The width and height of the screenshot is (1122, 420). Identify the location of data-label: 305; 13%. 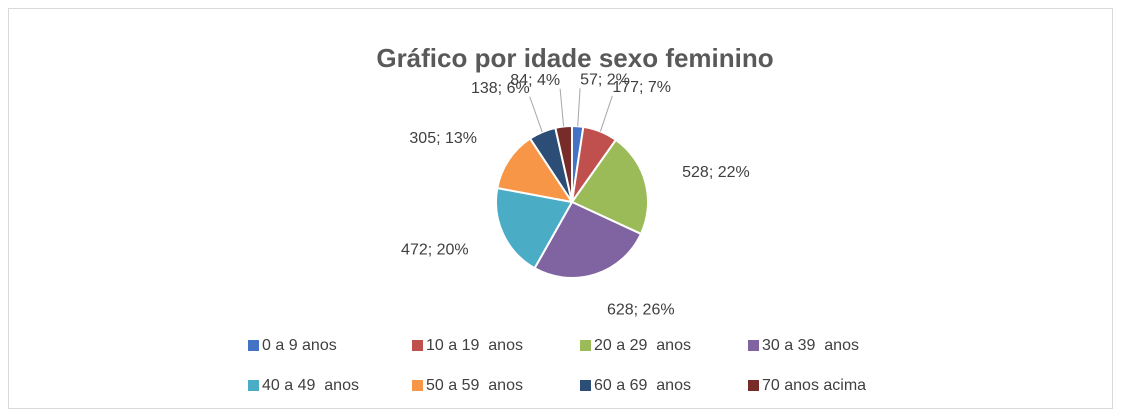
(443, 138).